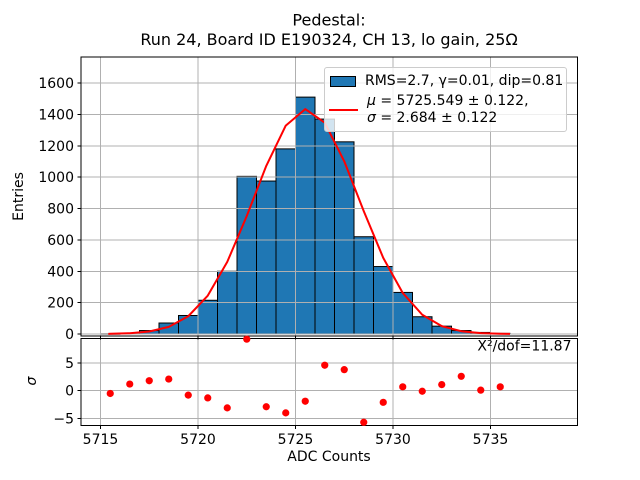 The image size is (640, 480). I want to click on residual-y-tick-label: 0, so click(69, 392).